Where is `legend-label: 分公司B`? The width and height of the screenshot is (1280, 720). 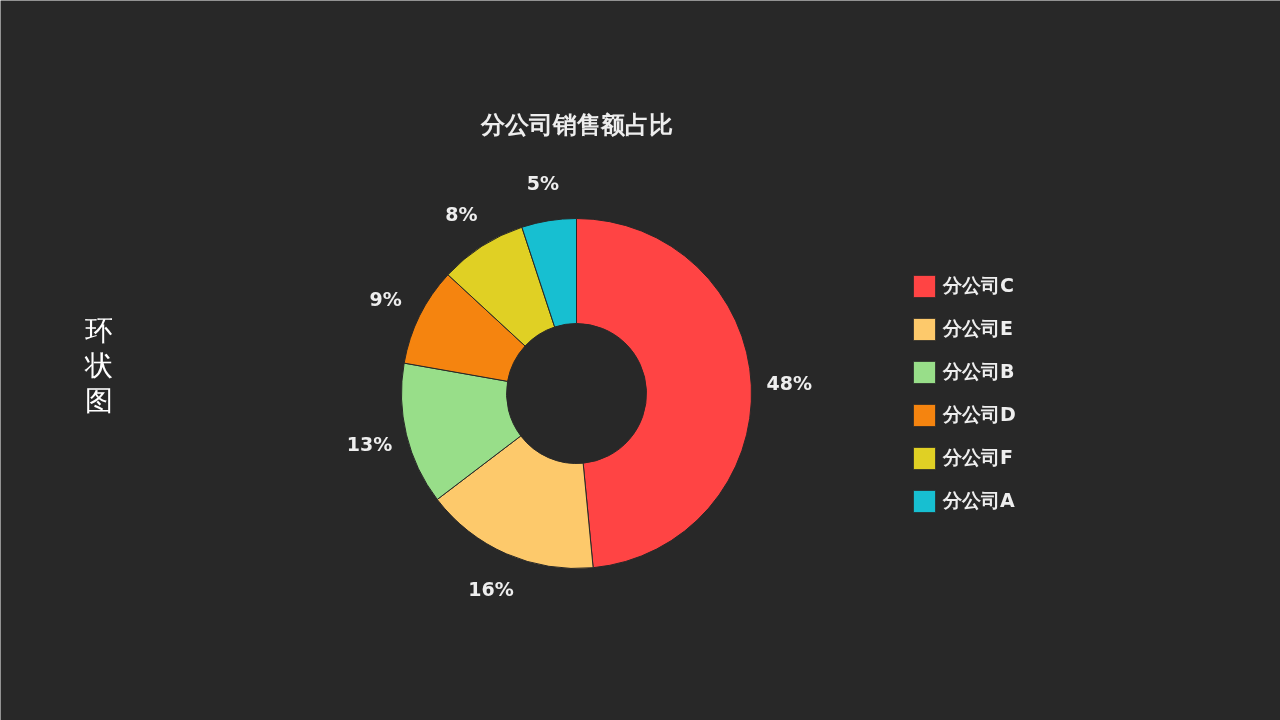
legend-label: 分公司B is located at coordinates (979, 371).